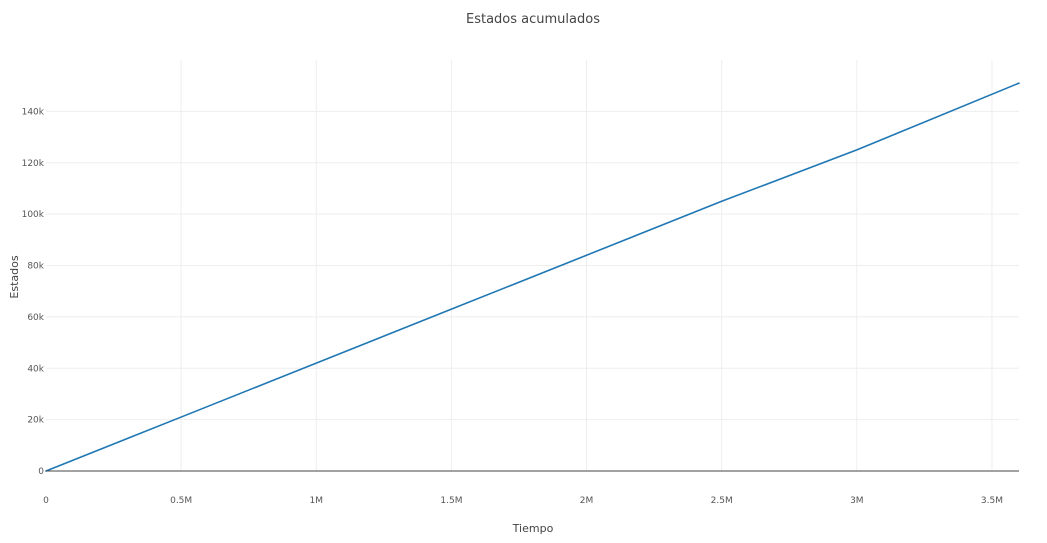  Describe the element at coordinates (33, 112) in the screenshot. I see `y-tick-label: 140k` at that location.